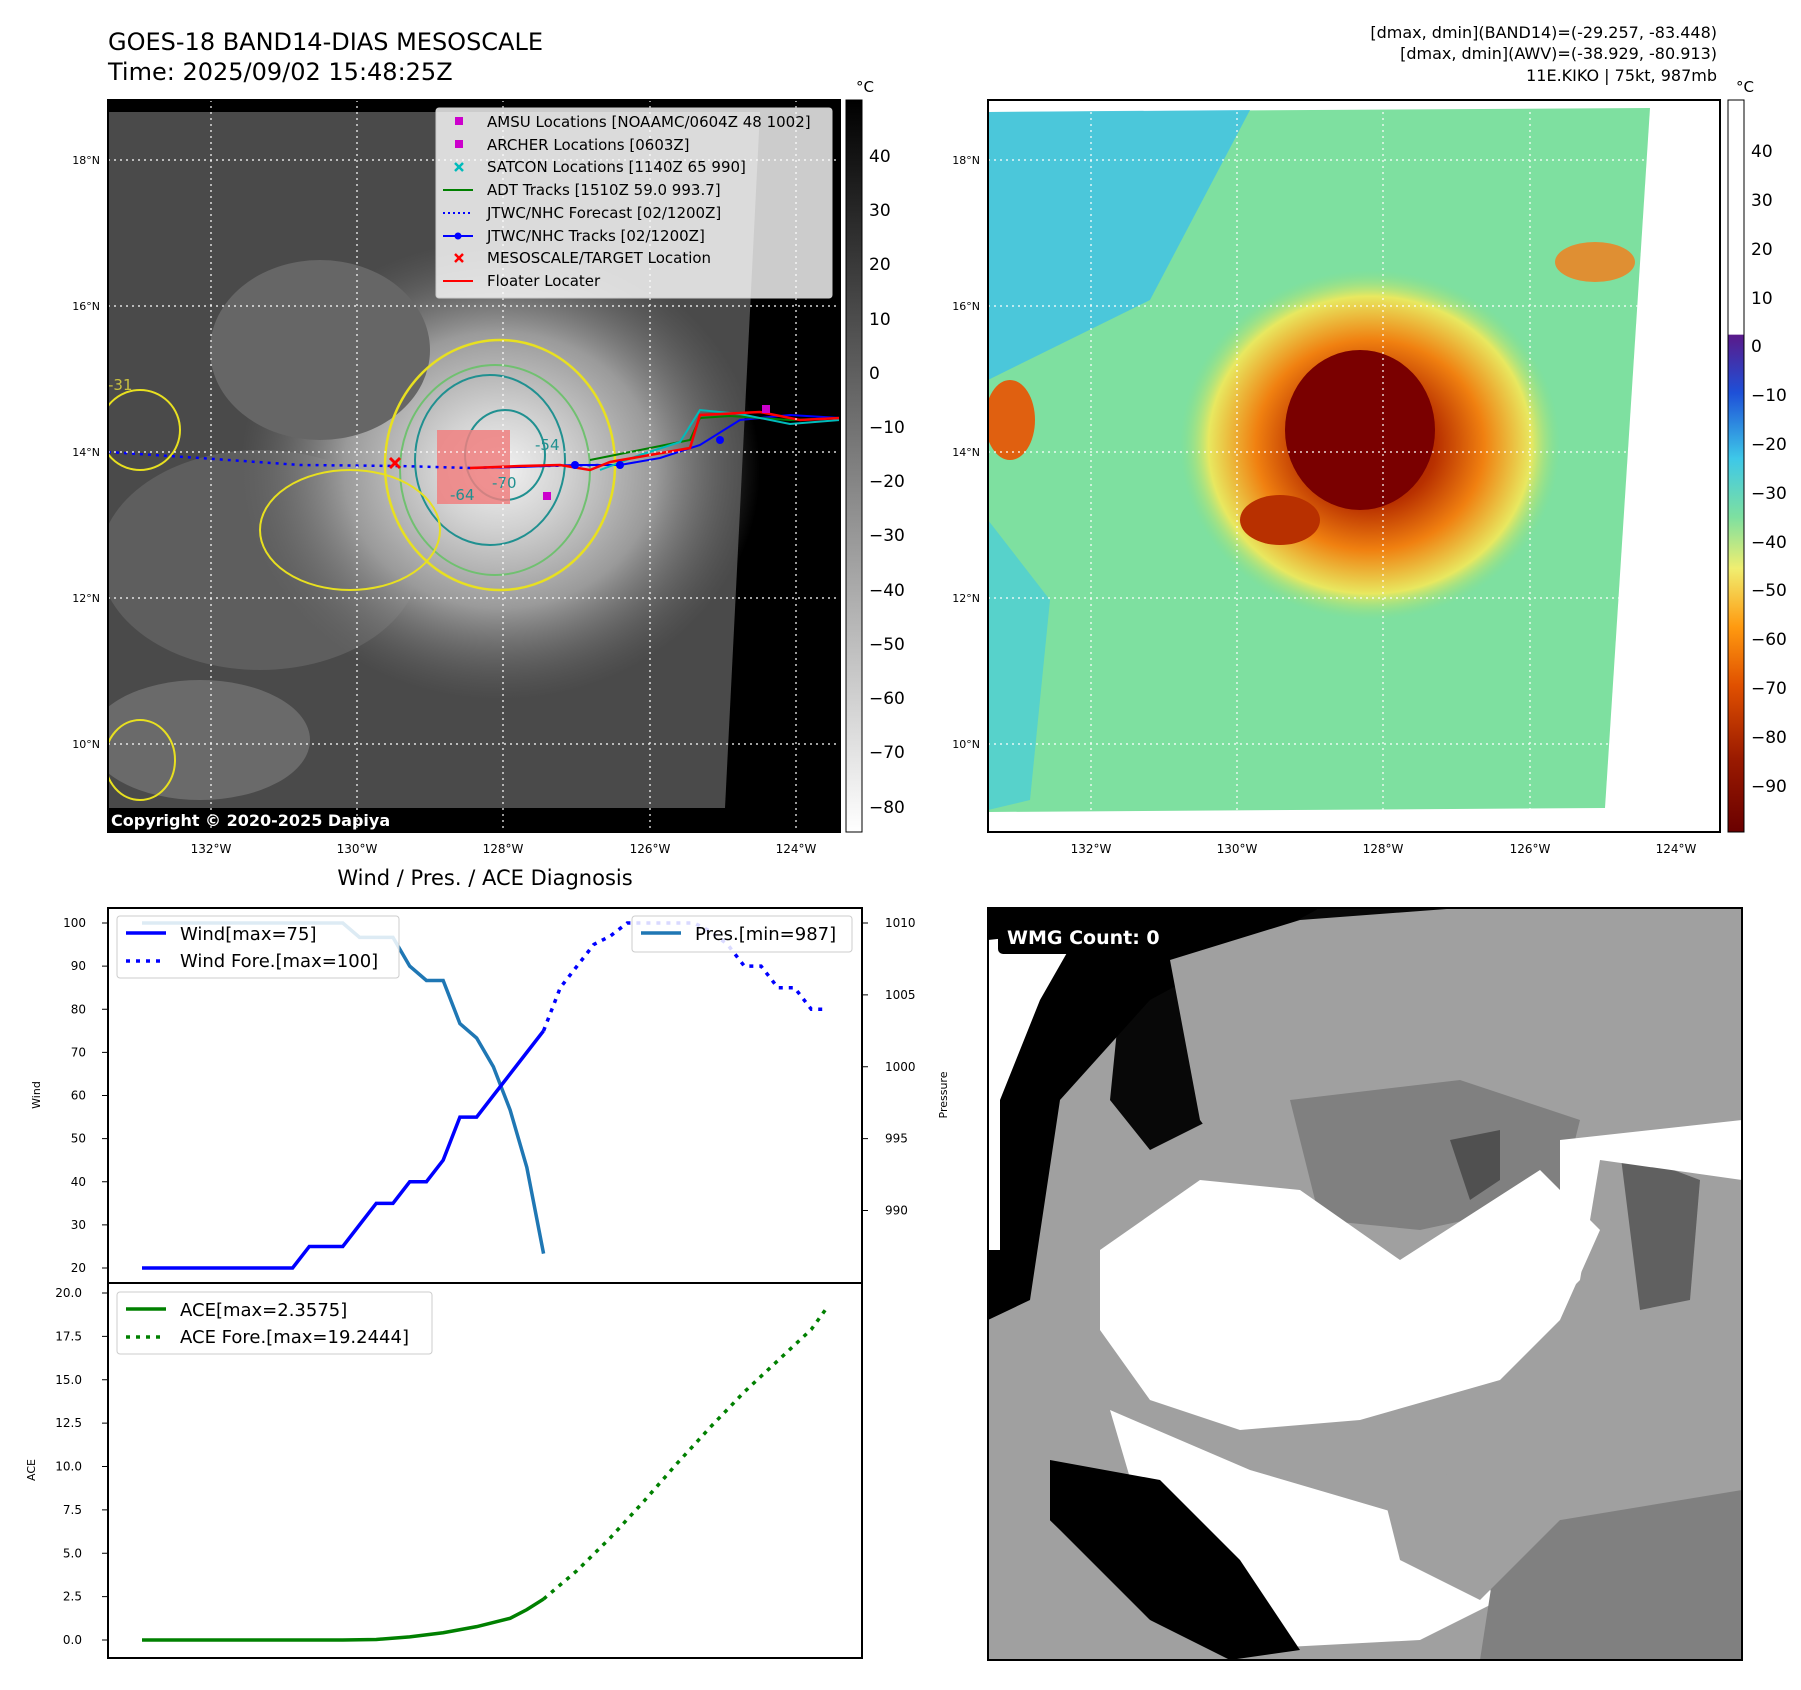 This screenshot has height=1690, width=1801. I want to click on svg-text: 132°W, so click(211, 849).